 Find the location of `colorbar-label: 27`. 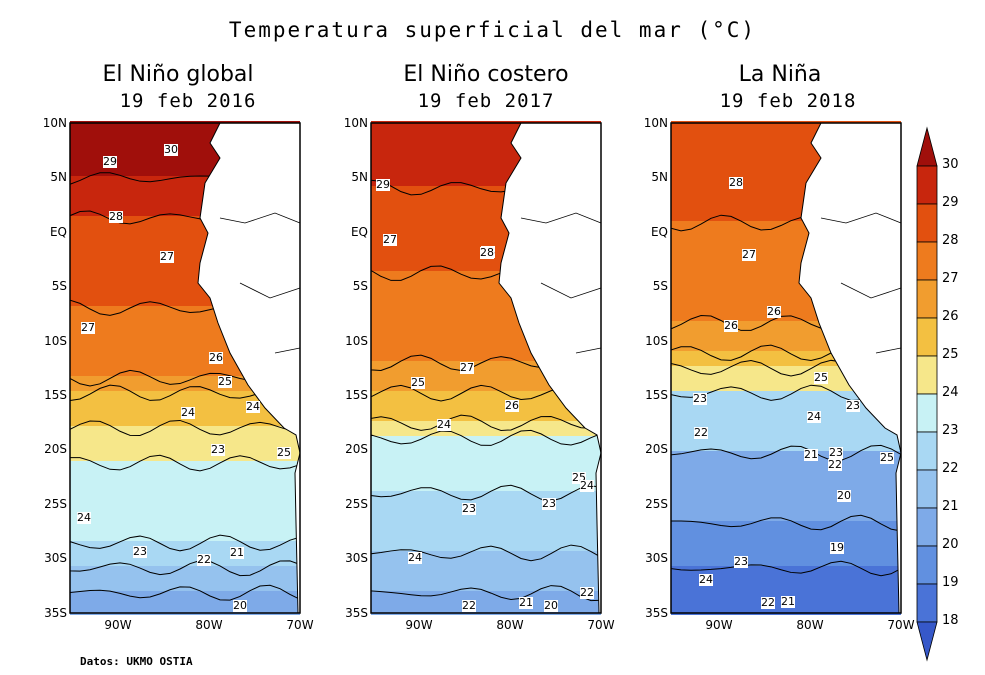

colorbar-label: 27 is located at coordinates (950, 278).